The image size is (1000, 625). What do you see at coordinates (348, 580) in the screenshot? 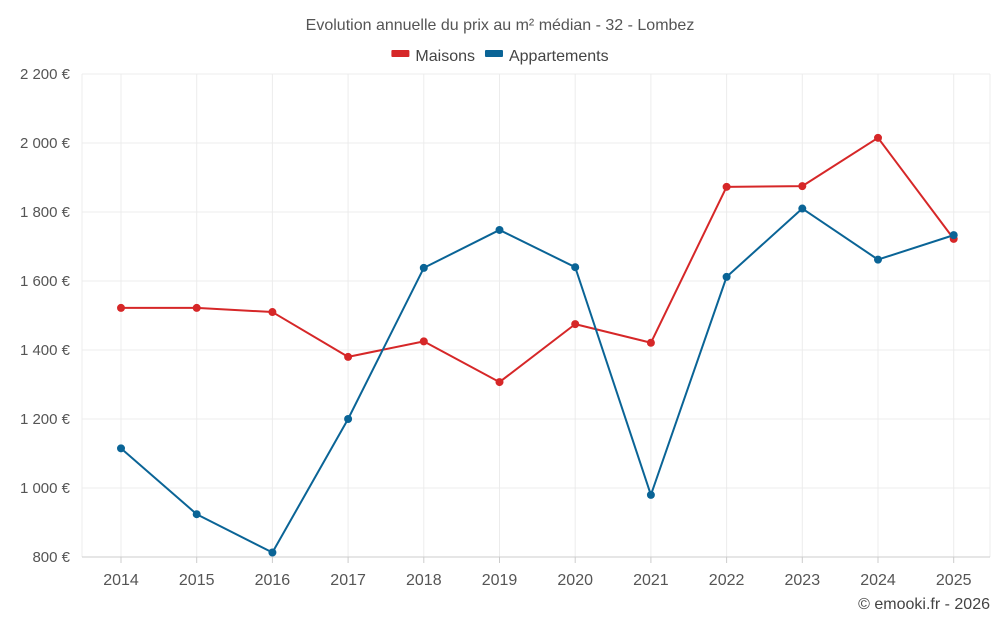
I see `x-tick-label: 2017` at bounding box center [348, 580].